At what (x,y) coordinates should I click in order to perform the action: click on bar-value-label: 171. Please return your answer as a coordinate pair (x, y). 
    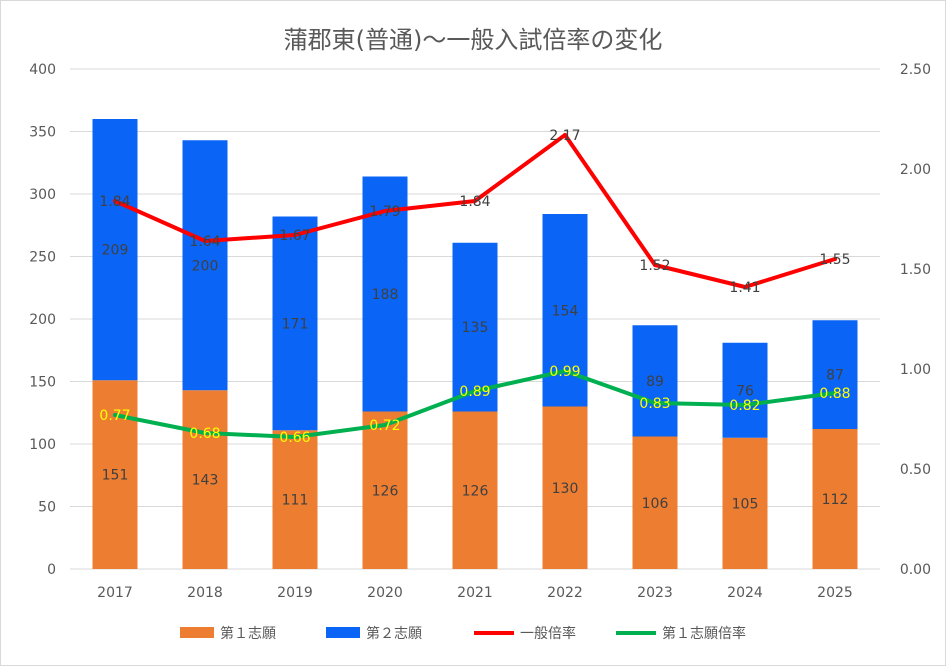
    Looking at the image, I should click on (295, 324).